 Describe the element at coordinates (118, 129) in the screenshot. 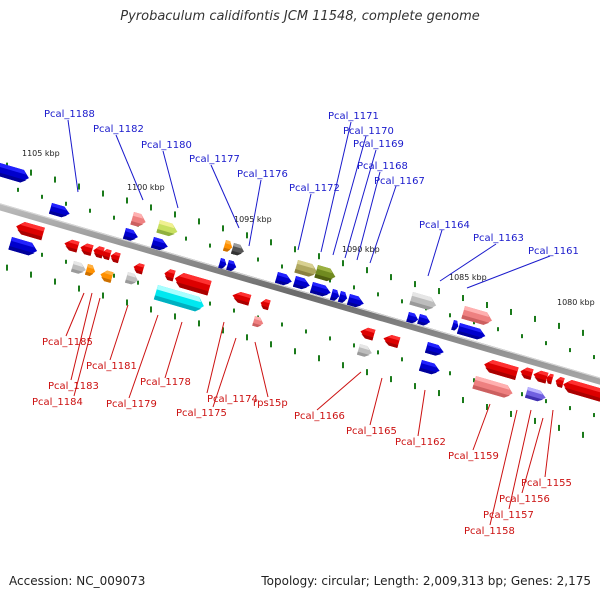

I see `gene-label: Pcal_1182` at that location.